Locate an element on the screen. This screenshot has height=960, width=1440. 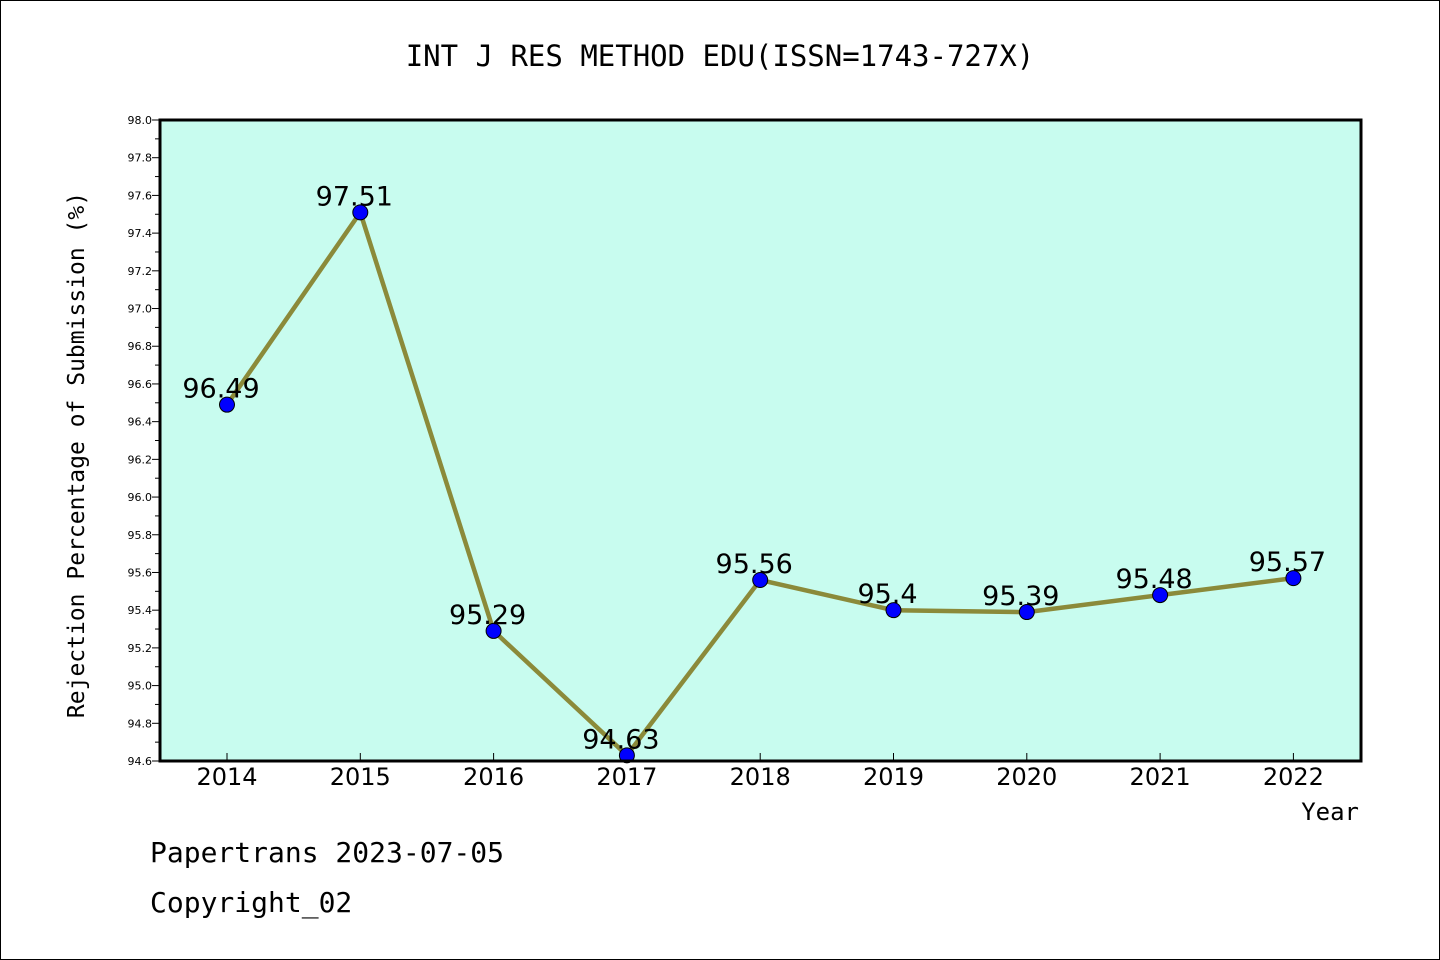
y-tick-label: 96.0 is located at coordinates (140, 497).